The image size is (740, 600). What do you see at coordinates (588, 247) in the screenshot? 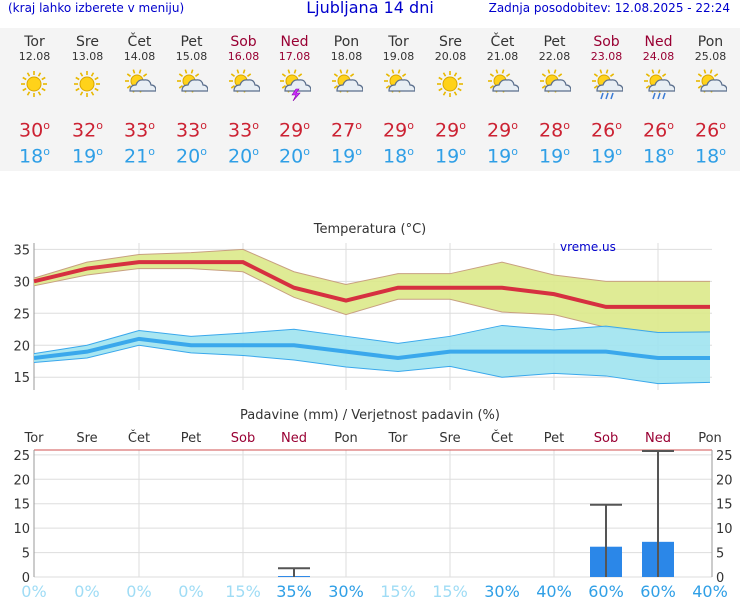
I see `watermark: vreme.us` at bounding box center [588, 247].